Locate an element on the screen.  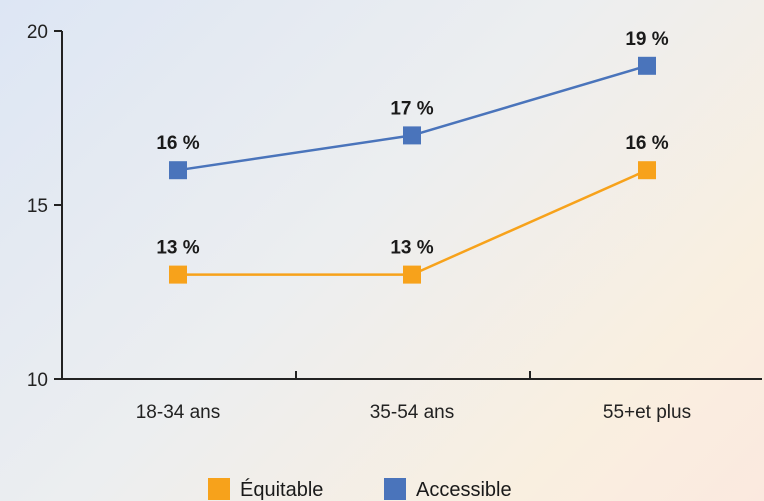
x-tick-label: 55+et plus is located at coordinates (647, 412).